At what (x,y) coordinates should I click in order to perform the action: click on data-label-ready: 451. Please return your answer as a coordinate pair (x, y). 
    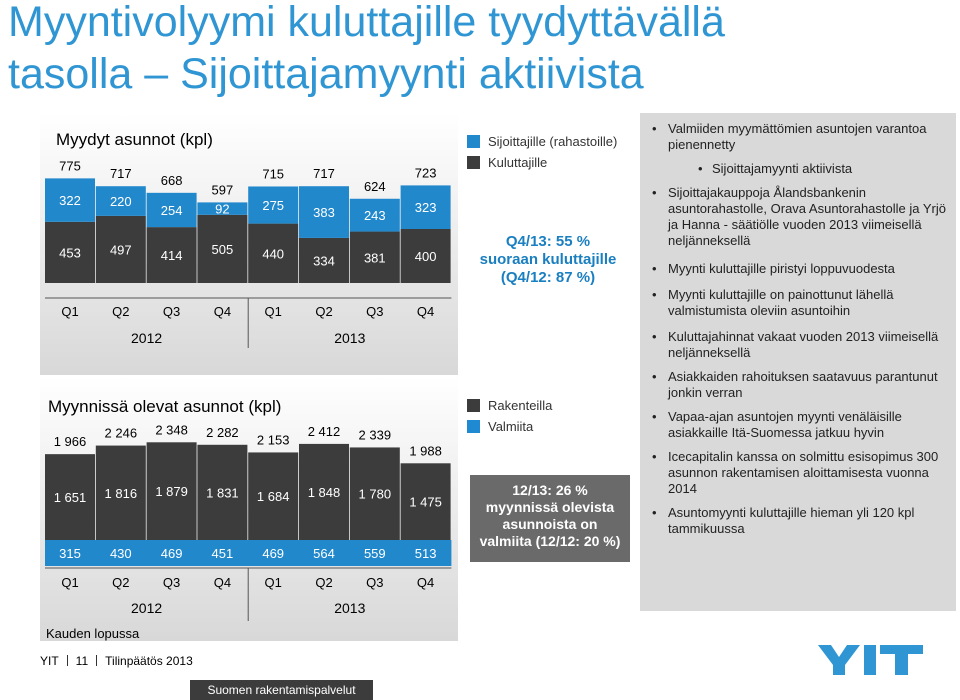
    Looking at the image, I should click on (223, 553).